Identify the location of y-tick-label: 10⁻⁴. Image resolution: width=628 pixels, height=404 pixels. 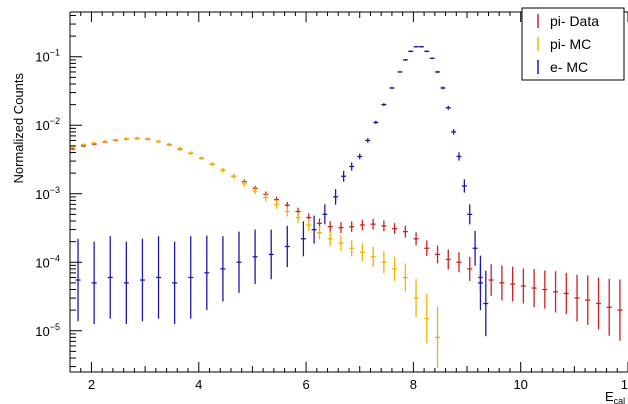
(47, 261).